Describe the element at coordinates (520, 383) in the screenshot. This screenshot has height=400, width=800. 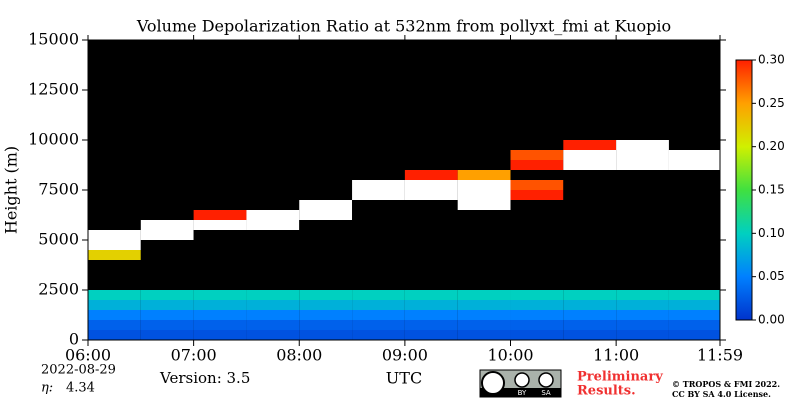
I see `license-badge: BY SA` at that location.